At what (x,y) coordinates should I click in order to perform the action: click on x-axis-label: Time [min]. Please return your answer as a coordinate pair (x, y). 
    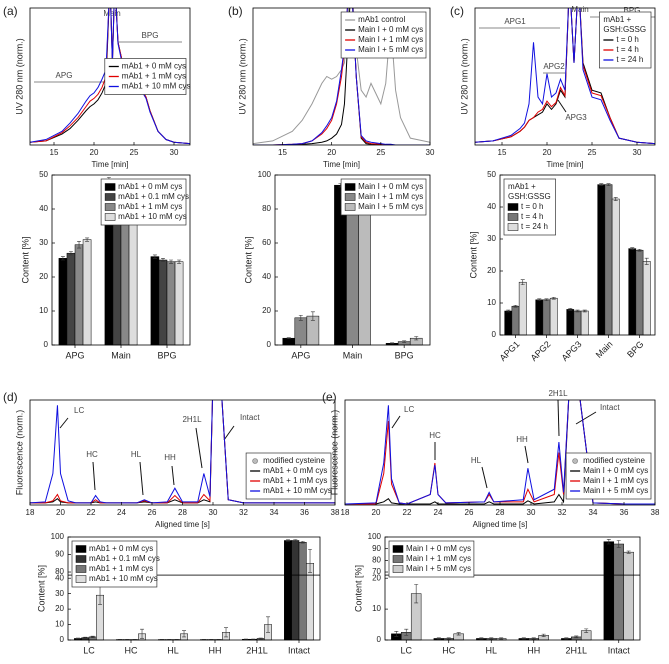
    Looking at the image, I should click on (564, 164).